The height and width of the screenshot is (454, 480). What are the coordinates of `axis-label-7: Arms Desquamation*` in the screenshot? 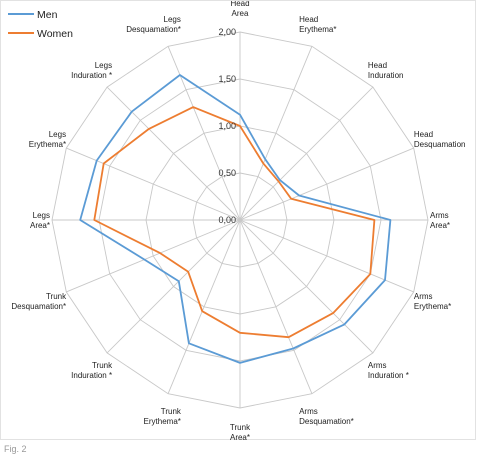 It's located at (326, 416).